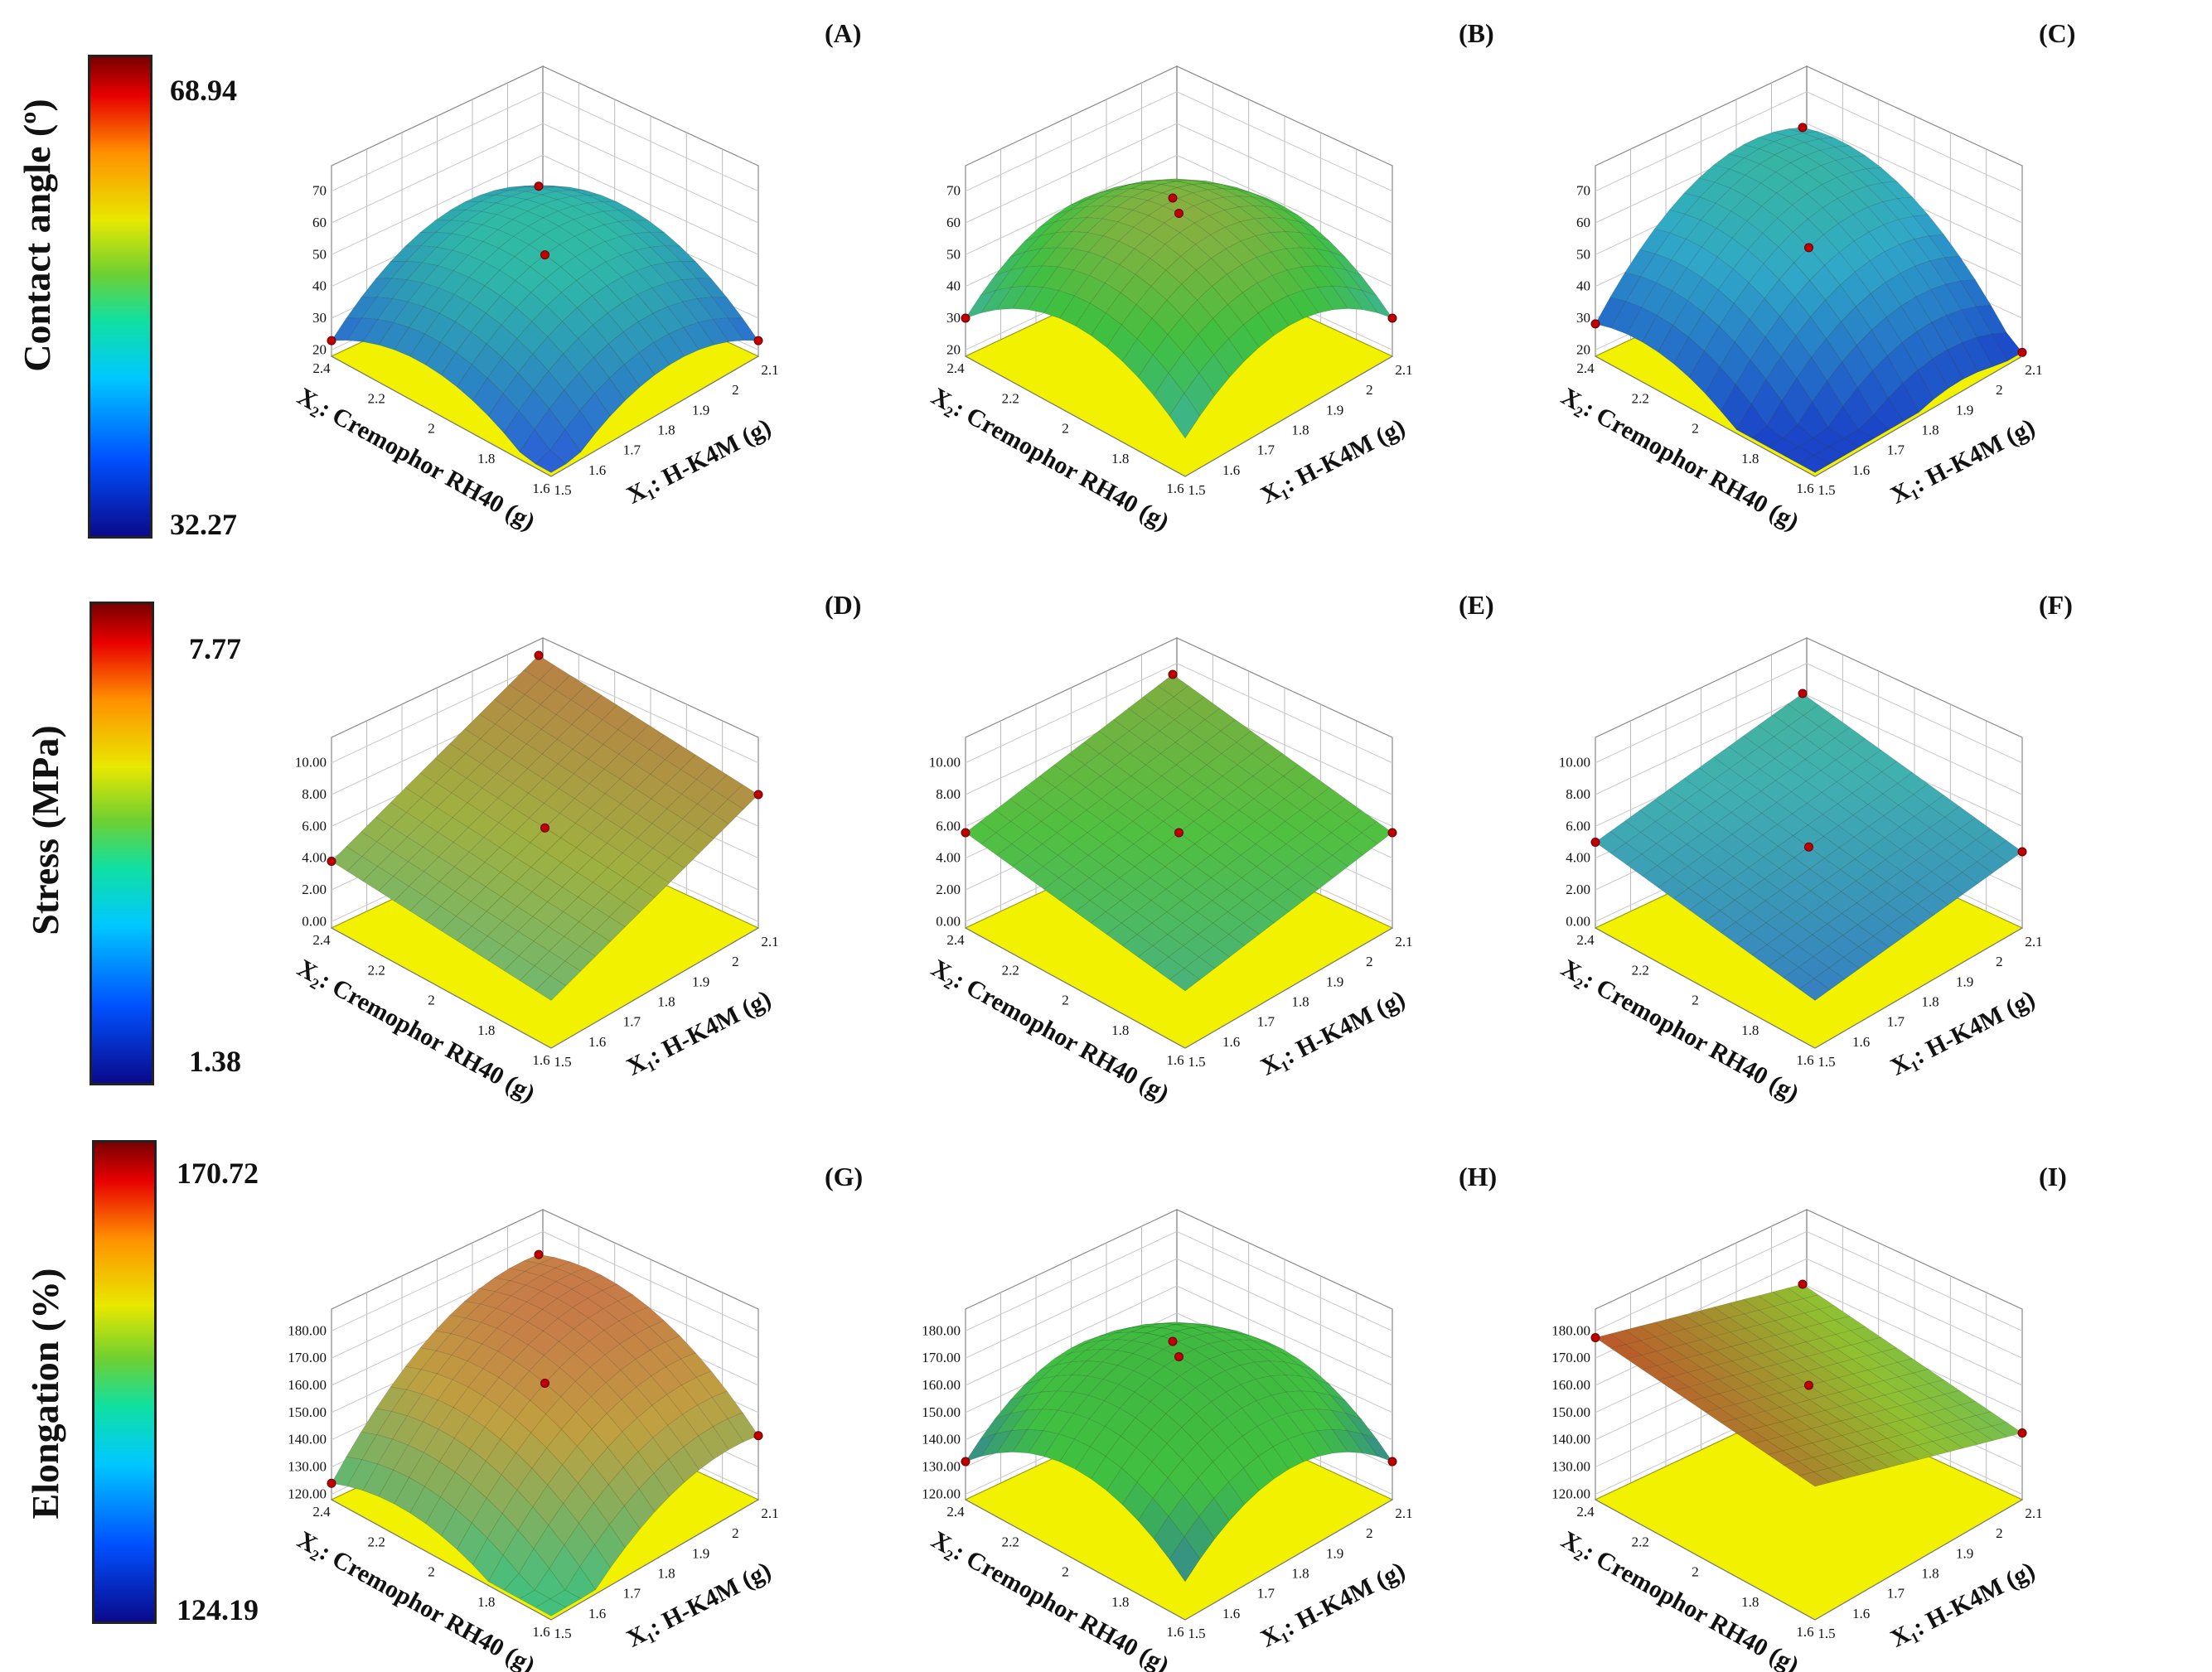  Describe the element at coordinates (1196, 1633) in the screenshot. I see `x1-tick-label: 1.5` at that location.